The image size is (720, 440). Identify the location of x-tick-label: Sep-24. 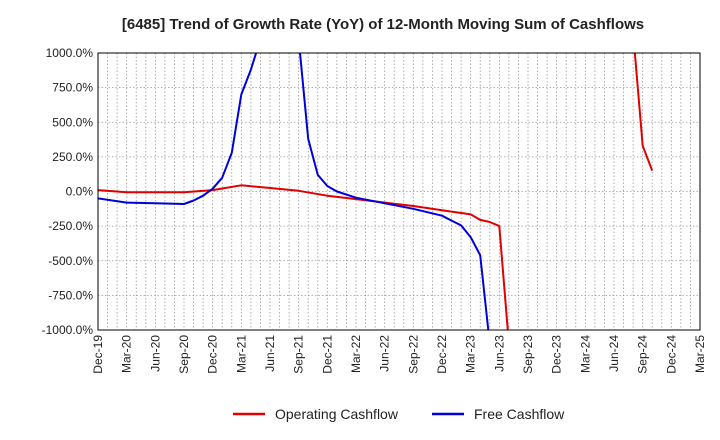
(643, 354).